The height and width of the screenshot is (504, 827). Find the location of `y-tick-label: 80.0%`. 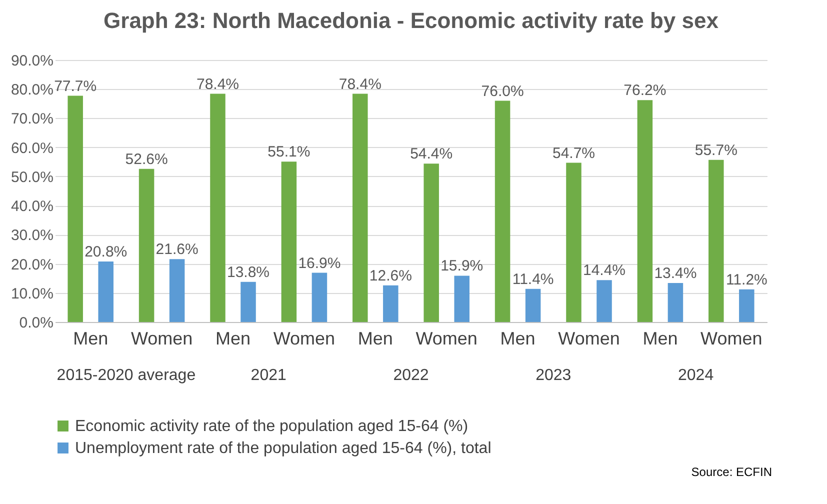

y-tick-label: 80.0% is located at coordinates (32, 90).